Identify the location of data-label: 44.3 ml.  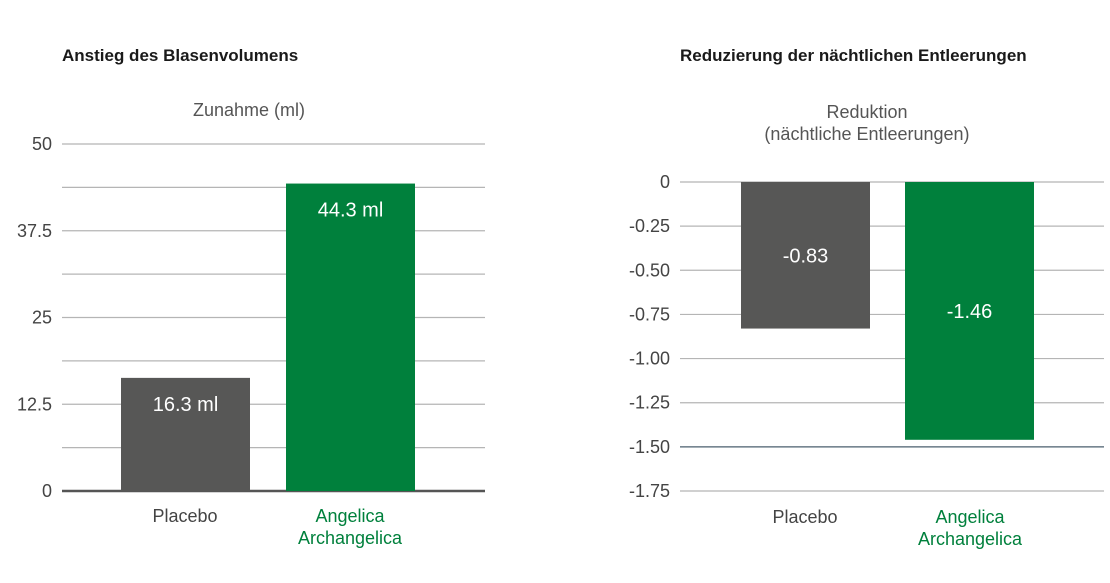
(351, 211).